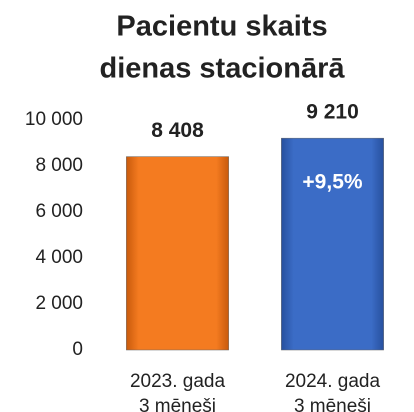 The width and height of the screenshot is (414, 412). What do you see at coordinates (59, 303) in the screenshot?
I see `y-tick-label: 2 000` at bounding box center [59, 303].